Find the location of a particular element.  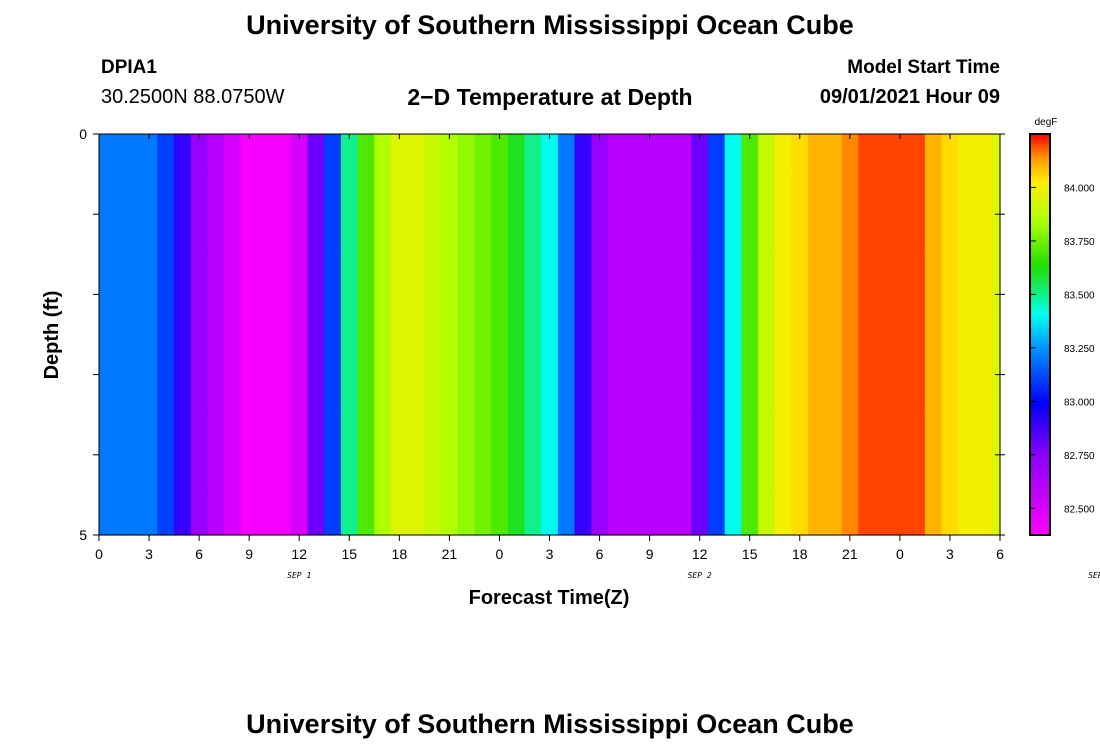

model-start-value: 09/01/2021 Hour 09 is located at coordinates (909, 97).